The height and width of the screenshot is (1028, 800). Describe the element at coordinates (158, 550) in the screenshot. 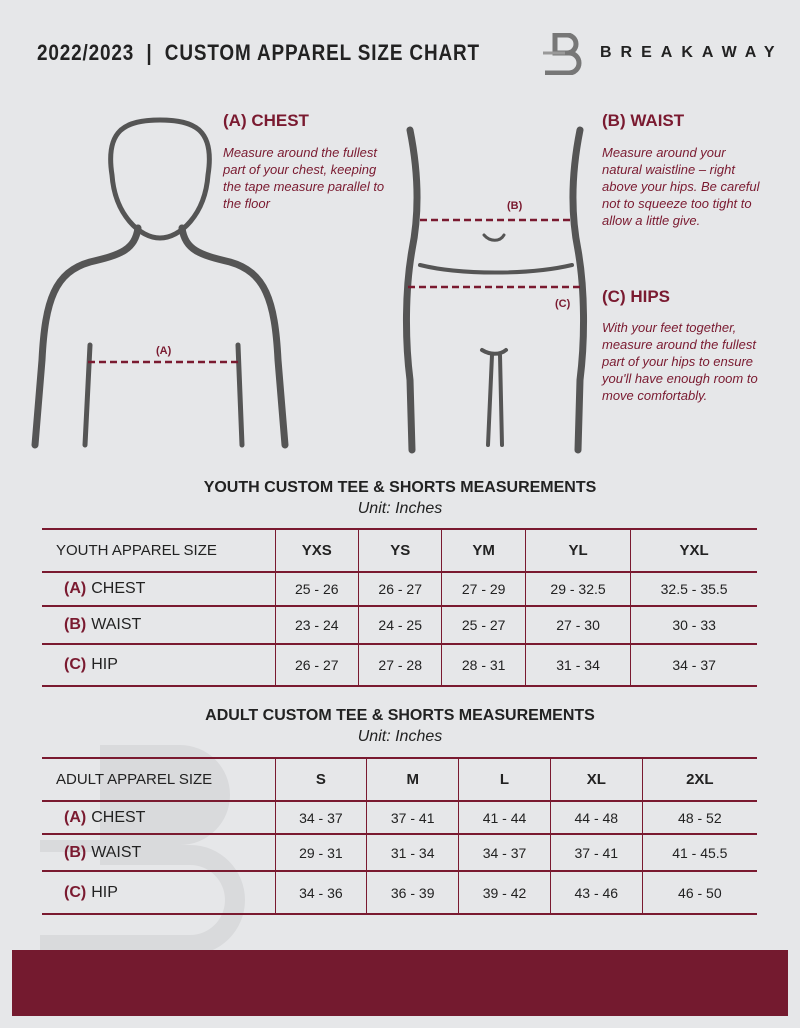

I see `header-cell: YOUTH APPAREL SIZE` at that location.